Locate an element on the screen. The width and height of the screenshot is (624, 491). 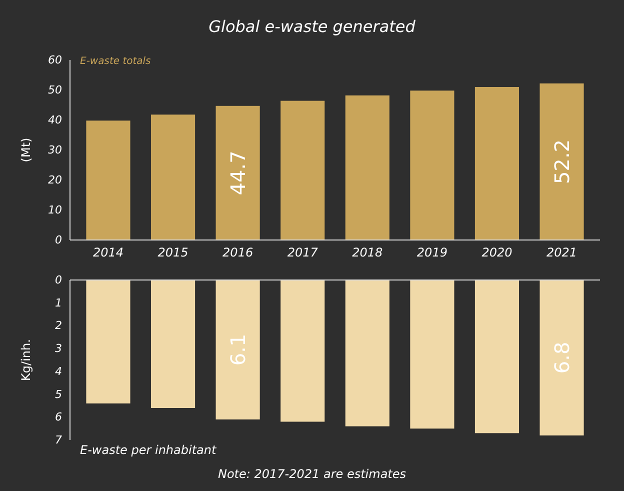
y-axis-title: Kg/inh. is located at coordinates (26, 360).